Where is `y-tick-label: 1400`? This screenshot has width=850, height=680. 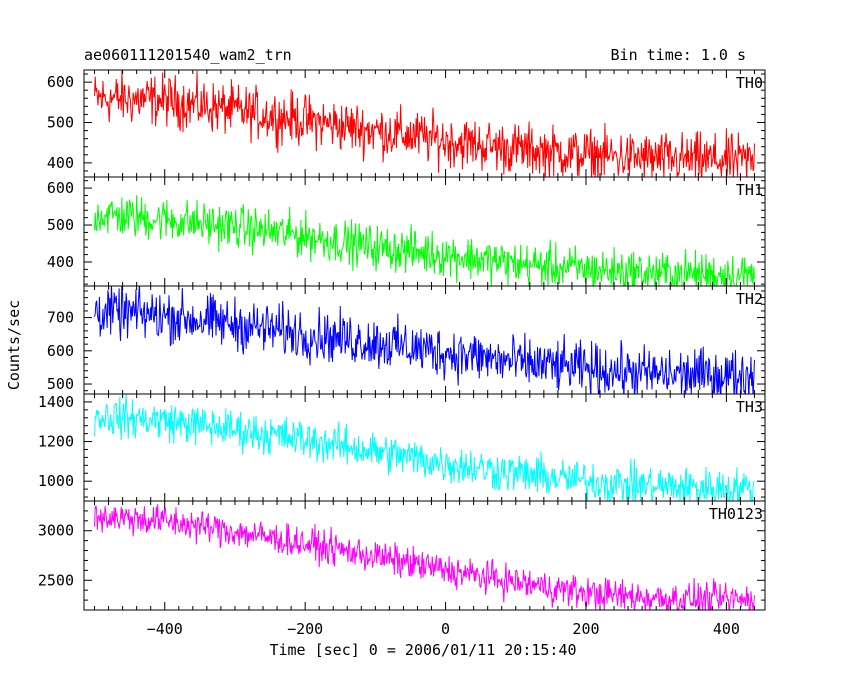 y-tick-label: 1400 is located at coordinates (56, 402).